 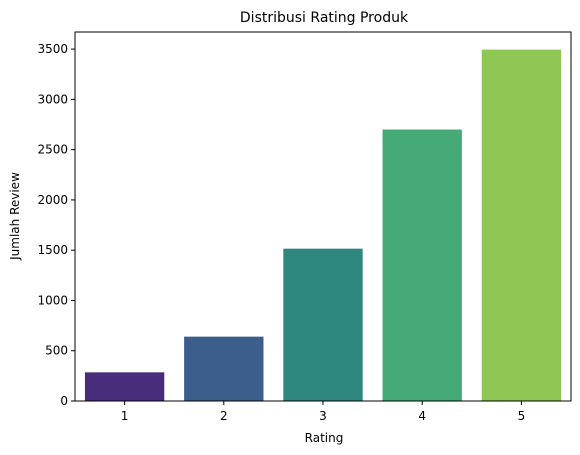 I want to click on y-tick-label: 3500, so click(x=52, y=49).